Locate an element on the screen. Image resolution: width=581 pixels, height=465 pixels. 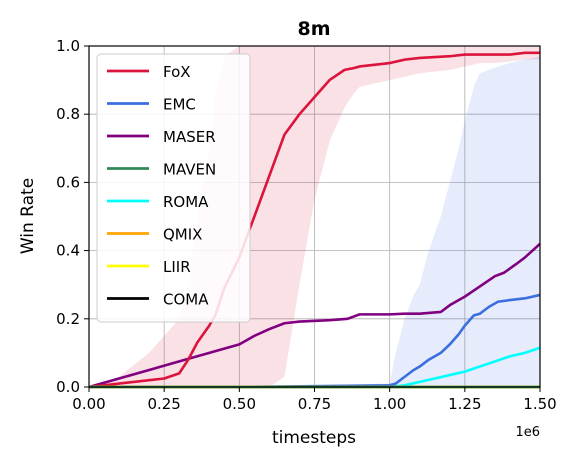
legend-label-maser: MASER is located at coordinates (189, 137).